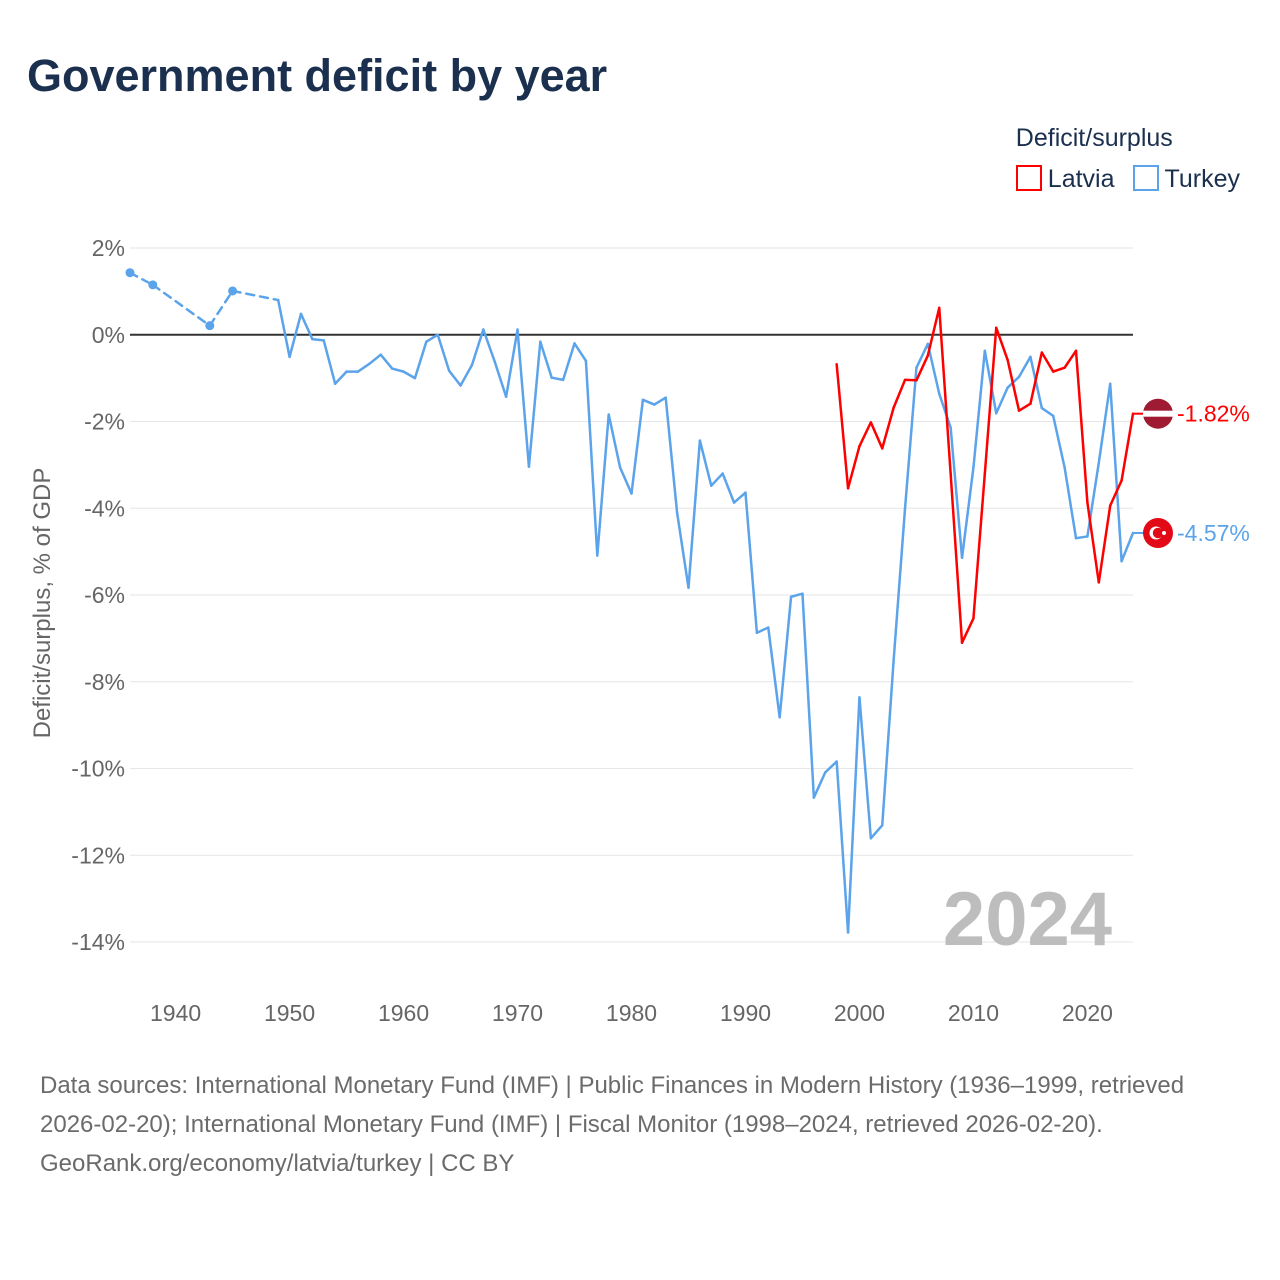 The width and height of the screenshot is (1280, 1280). Describe the element at coordinates (98, 769) in the screenshot. I see `y-tick-label: -10%` at that location.